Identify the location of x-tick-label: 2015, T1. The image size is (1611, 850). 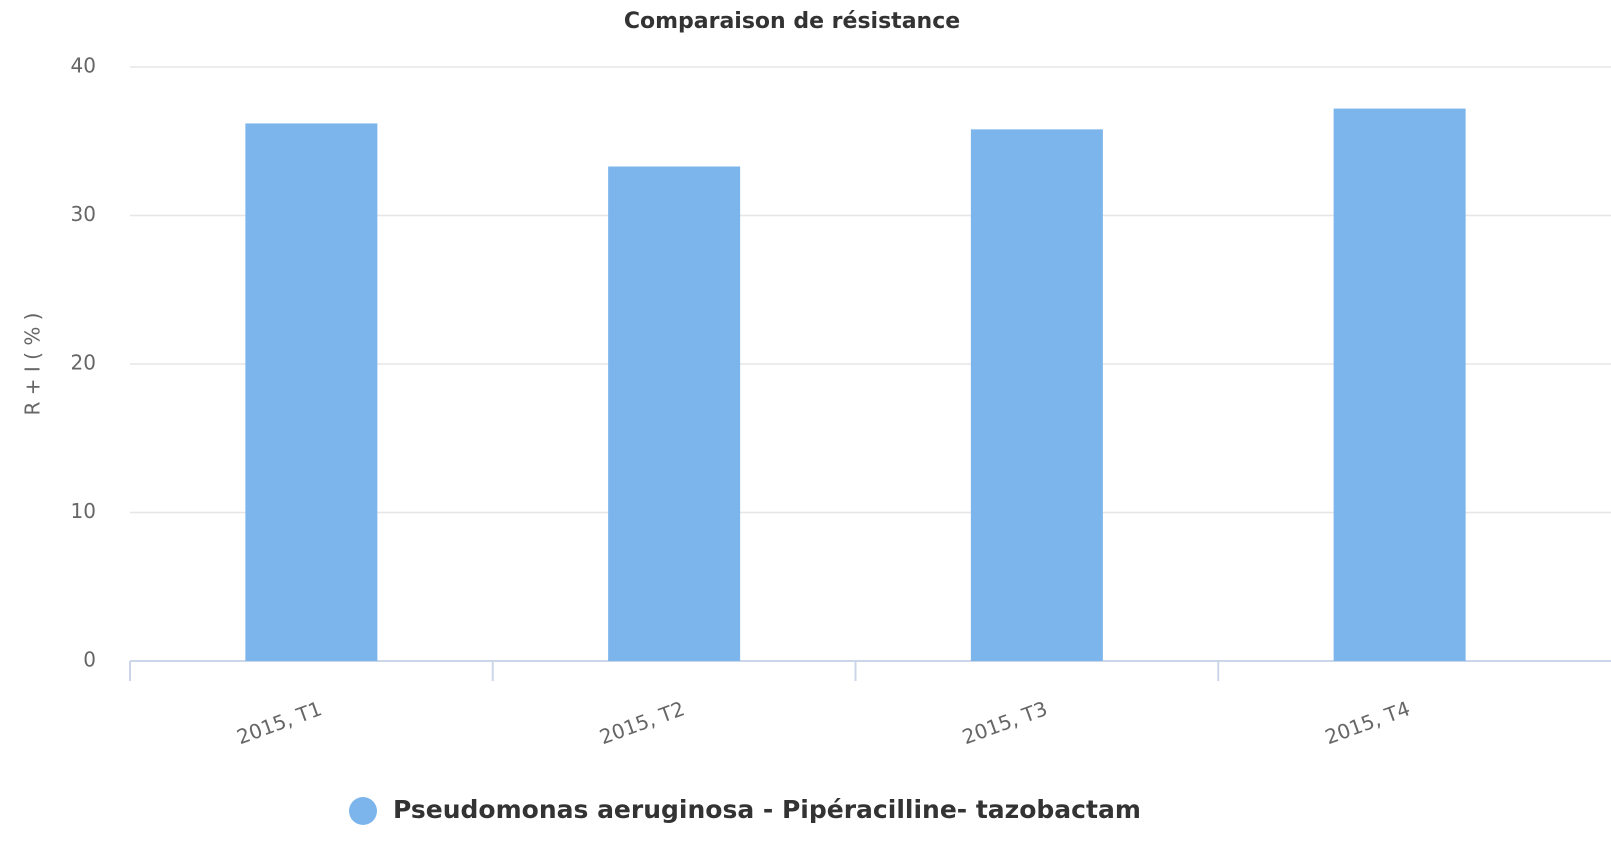
(279, 722).